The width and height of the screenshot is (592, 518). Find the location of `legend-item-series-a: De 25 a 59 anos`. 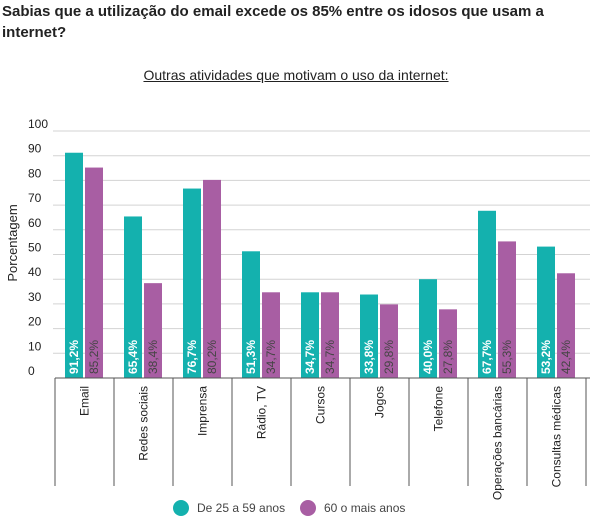

legend-item-series-a: De 25 a 59 anos is located at coordinates (229, 508).